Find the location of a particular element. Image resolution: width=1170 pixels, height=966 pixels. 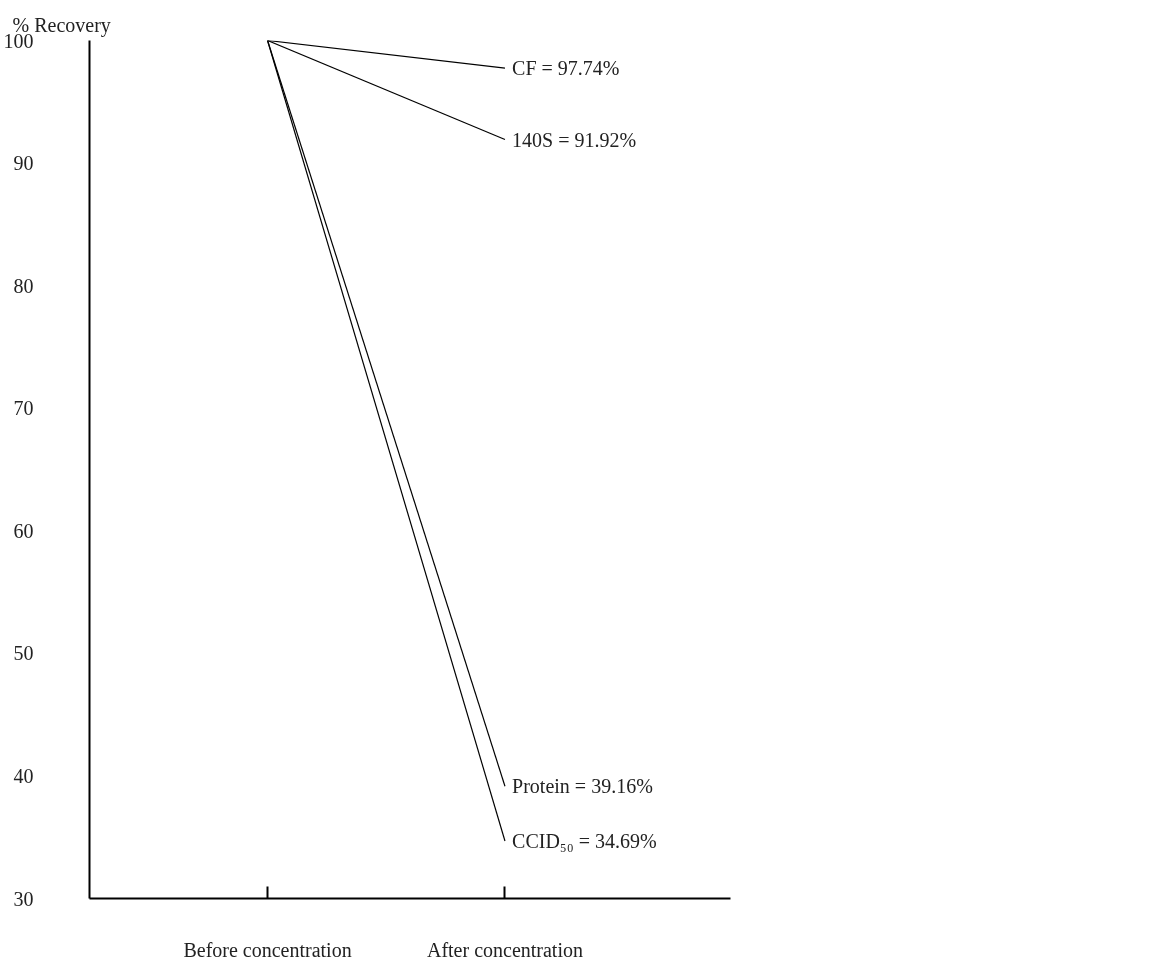

series-label: CCID₅₀ = 34.69% is located at coordinates (584, 841).